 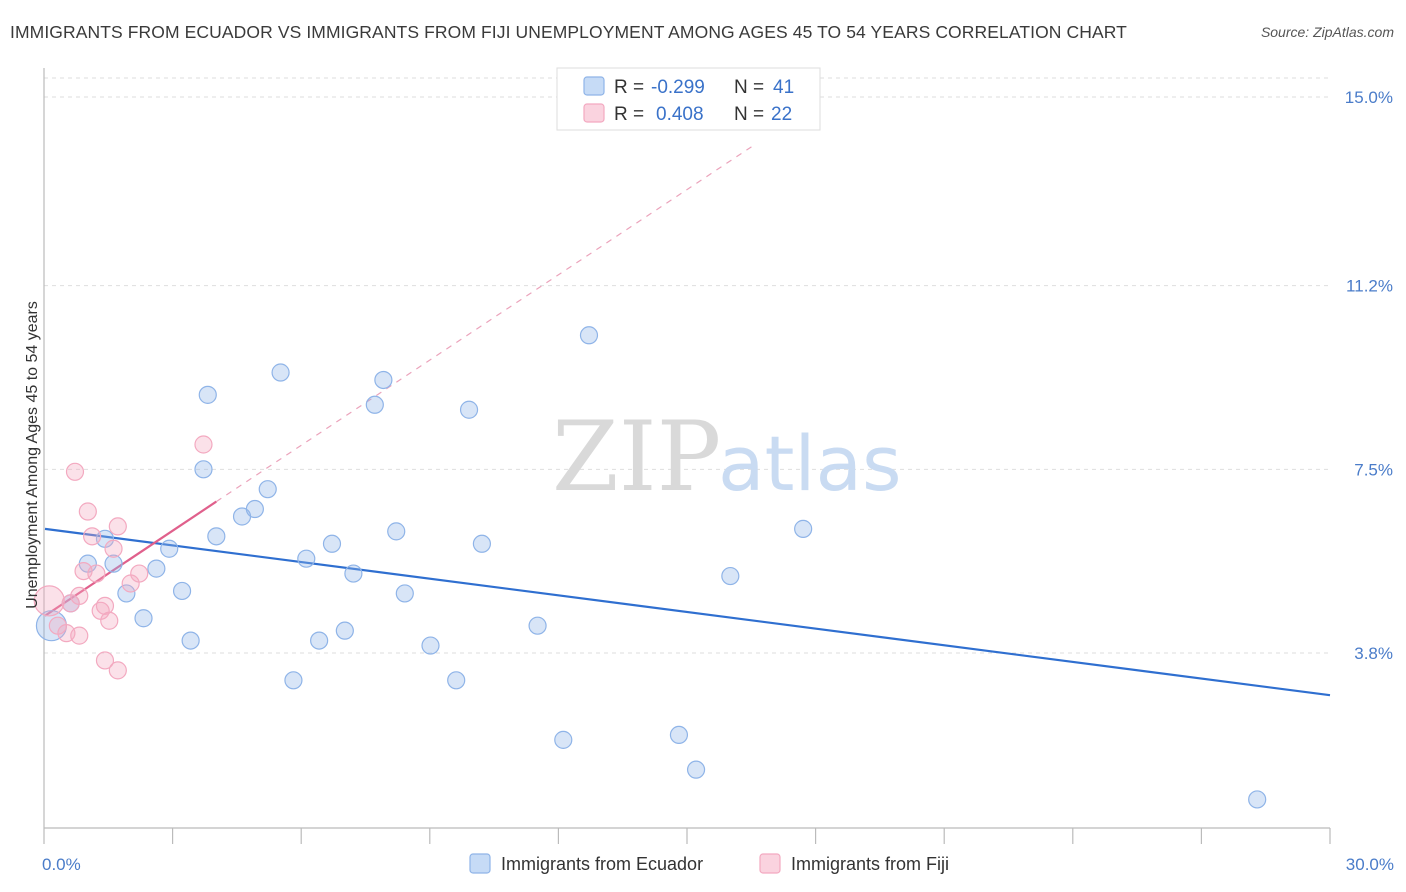 I want to click on legend-n-label-2: N =, so click(x=749, y=114).